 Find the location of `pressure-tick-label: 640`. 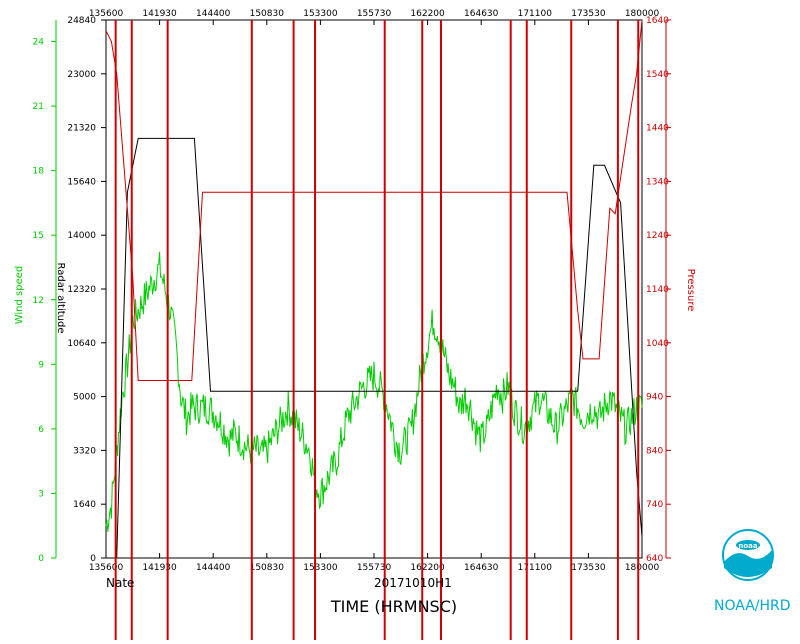

pressure-tick-label: 640 is located at coordinates (654, 559).